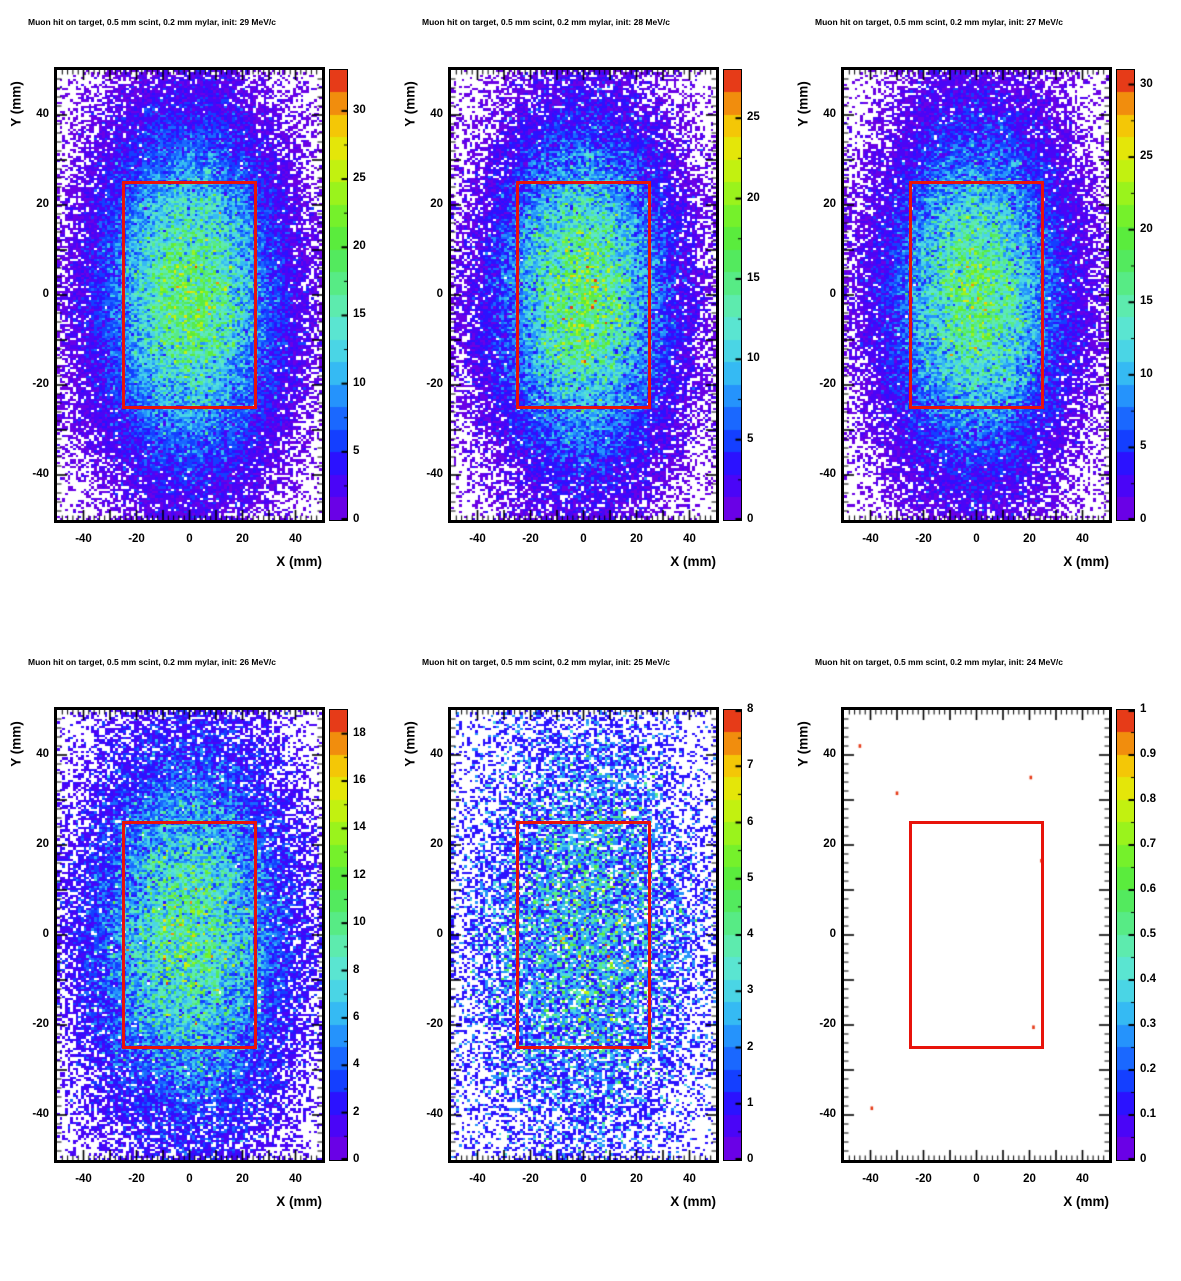 The height and width of the screenshot is (1281, 1181). I want to click on colorbar-tick-label: 0.6, so click(1148, 889).